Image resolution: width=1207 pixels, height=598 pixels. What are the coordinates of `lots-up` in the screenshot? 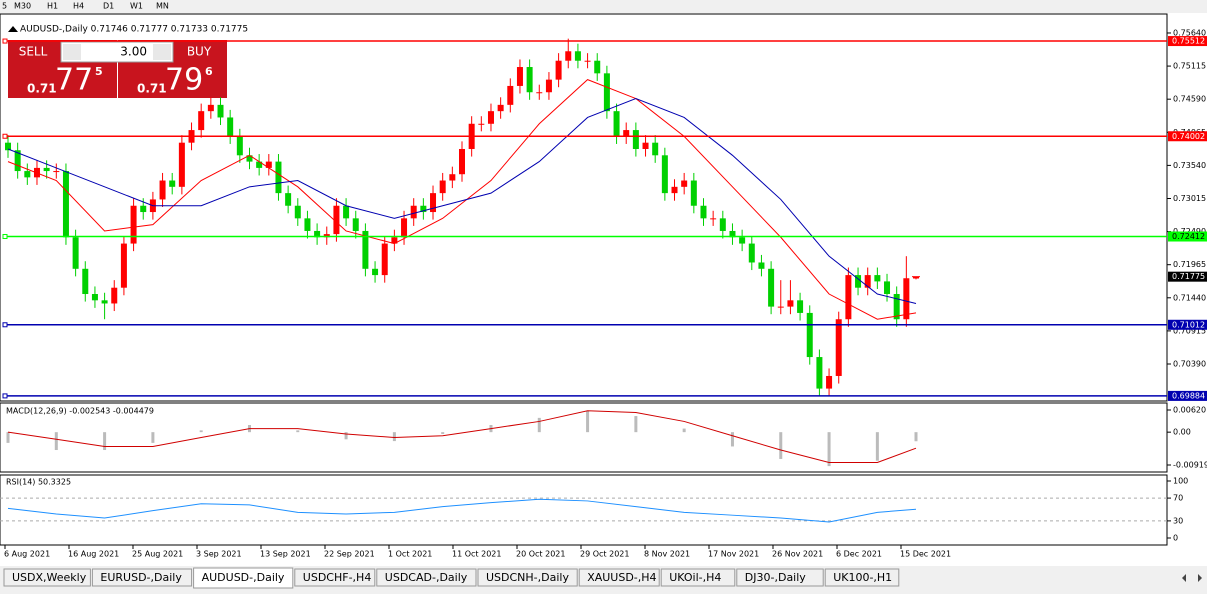 It's located at (162, 52).